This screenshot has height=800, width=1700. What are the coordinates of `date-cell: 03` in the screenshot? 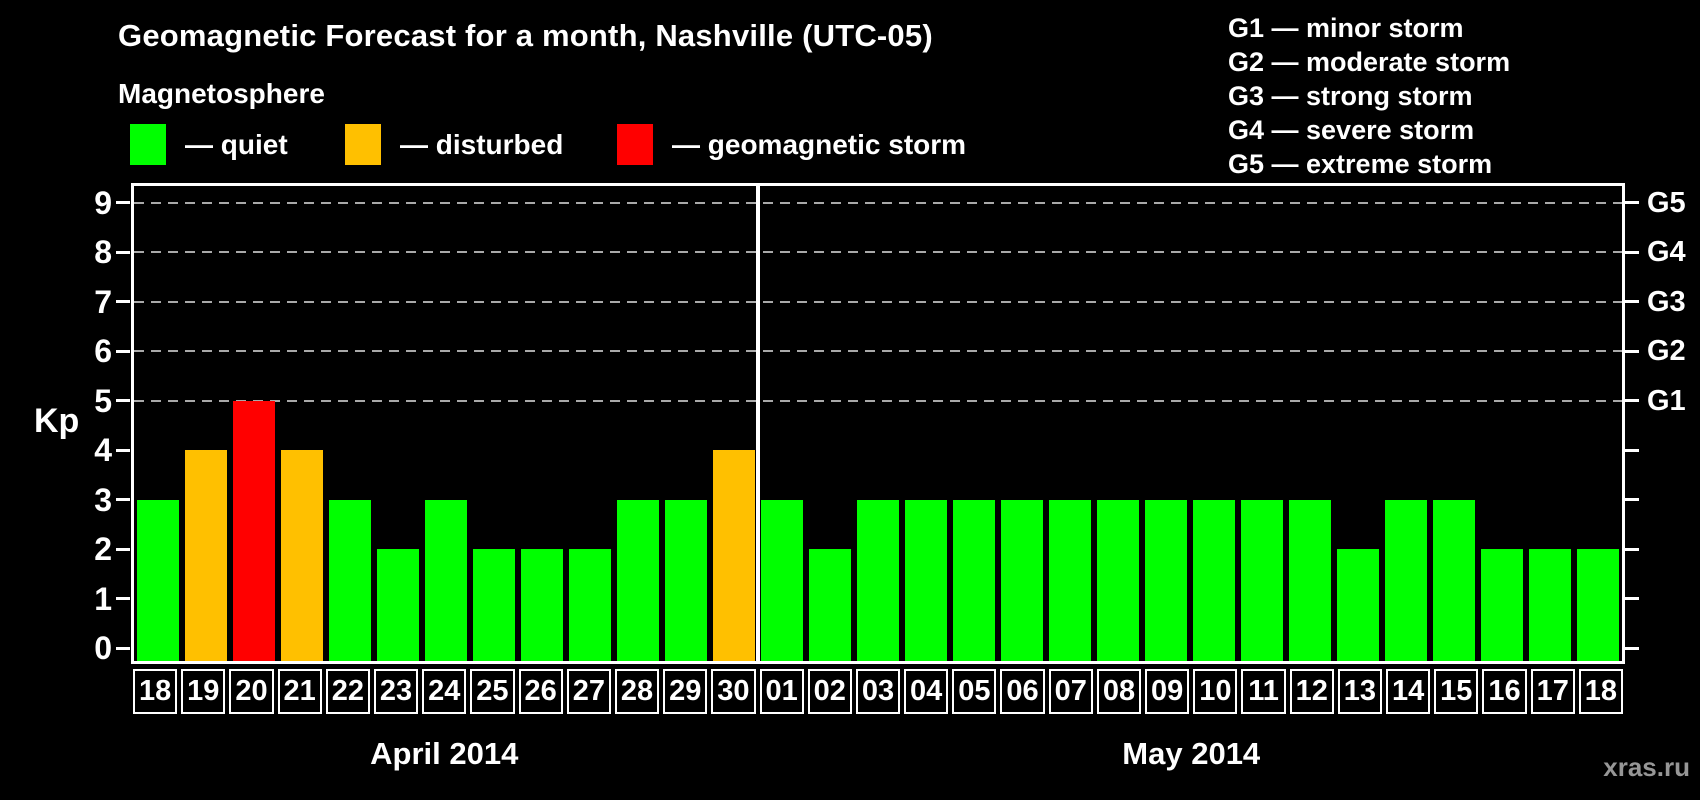 It's located at (878, 691).